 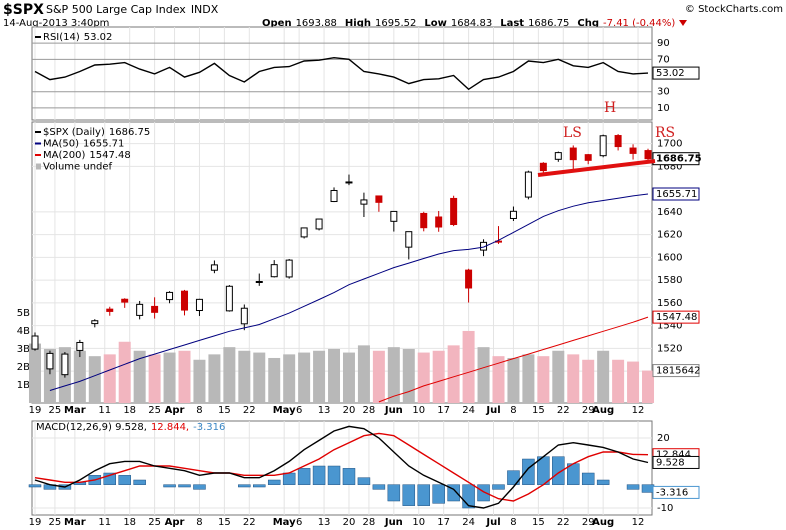 What do you see at coordinates (342, 73) in the screenshot?
I see `panel` at bounding box center [342, 73].